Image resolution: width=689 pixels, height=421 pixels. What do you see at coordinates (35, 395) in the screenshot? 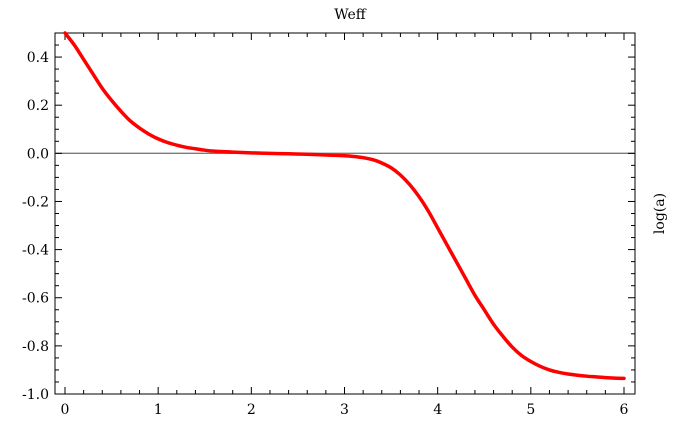
I see `y-tick-label: -1.0` at bounding box center [35, 395].